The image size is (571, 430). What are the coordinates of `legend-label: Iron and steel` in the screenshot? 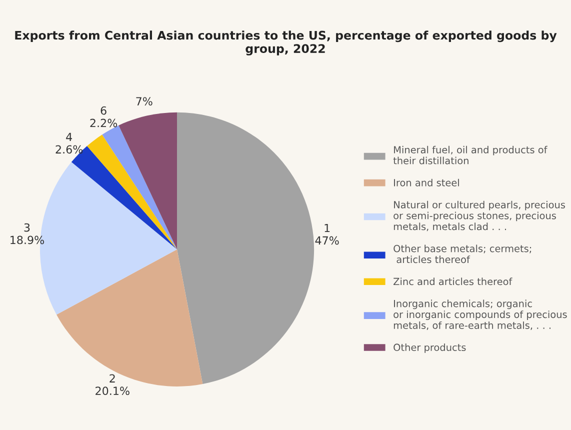 It's located at (426, 182).